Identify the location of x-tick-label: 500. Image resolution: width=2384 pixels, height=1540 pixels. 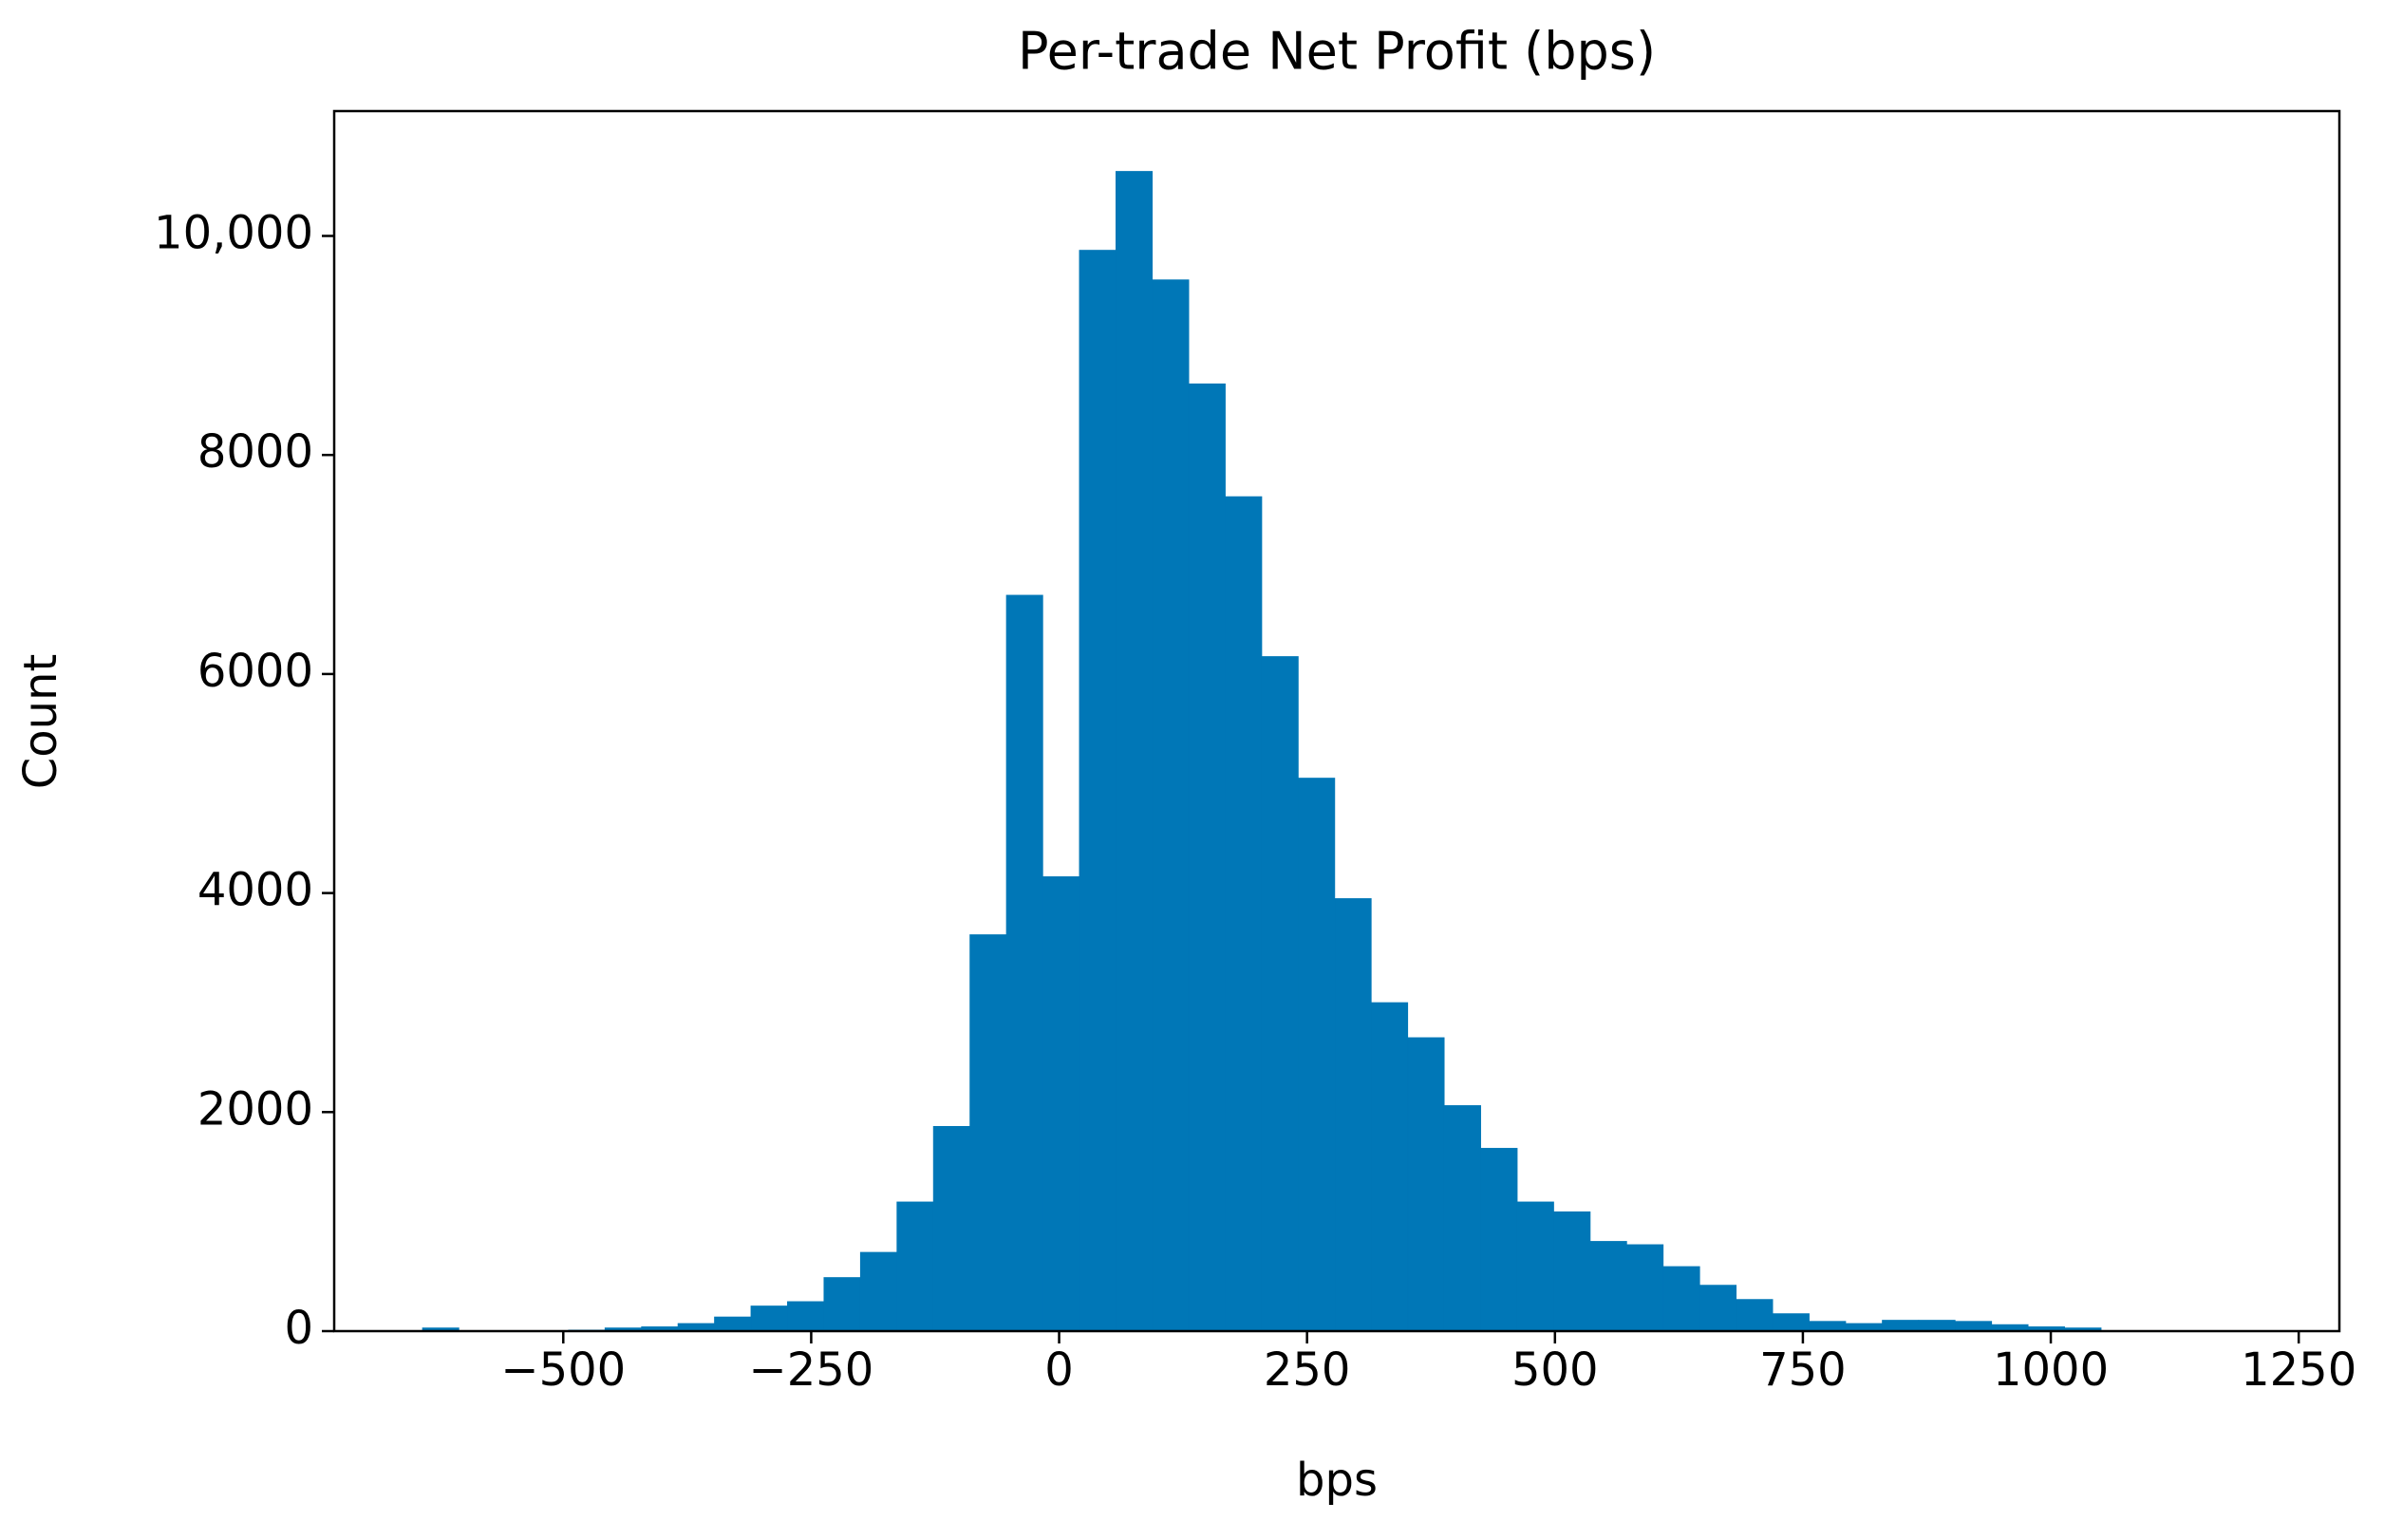
(1555, 1370).